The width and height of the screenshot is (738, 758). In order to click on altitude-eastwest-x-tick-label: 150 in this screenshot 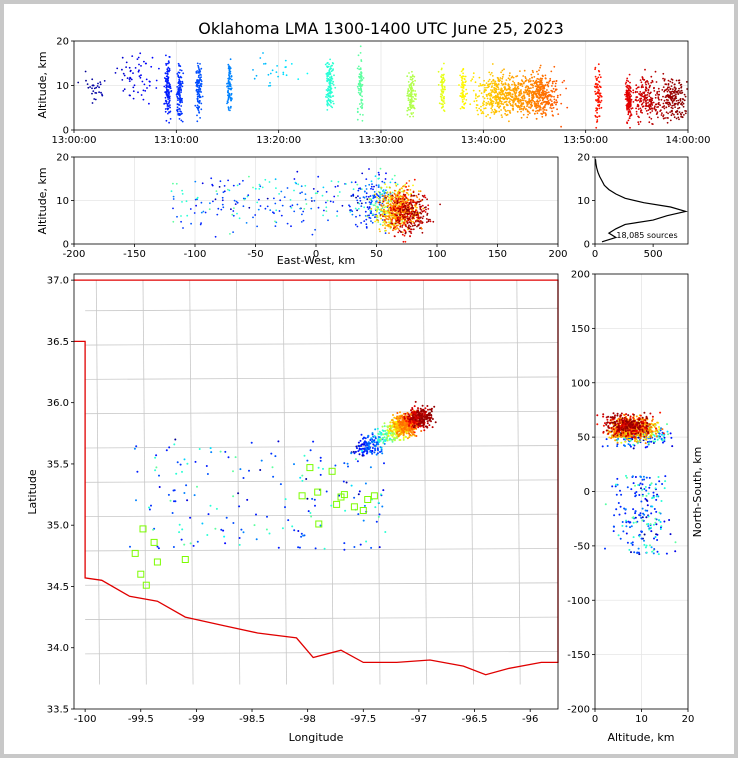, I will do `click(497, 254)`.